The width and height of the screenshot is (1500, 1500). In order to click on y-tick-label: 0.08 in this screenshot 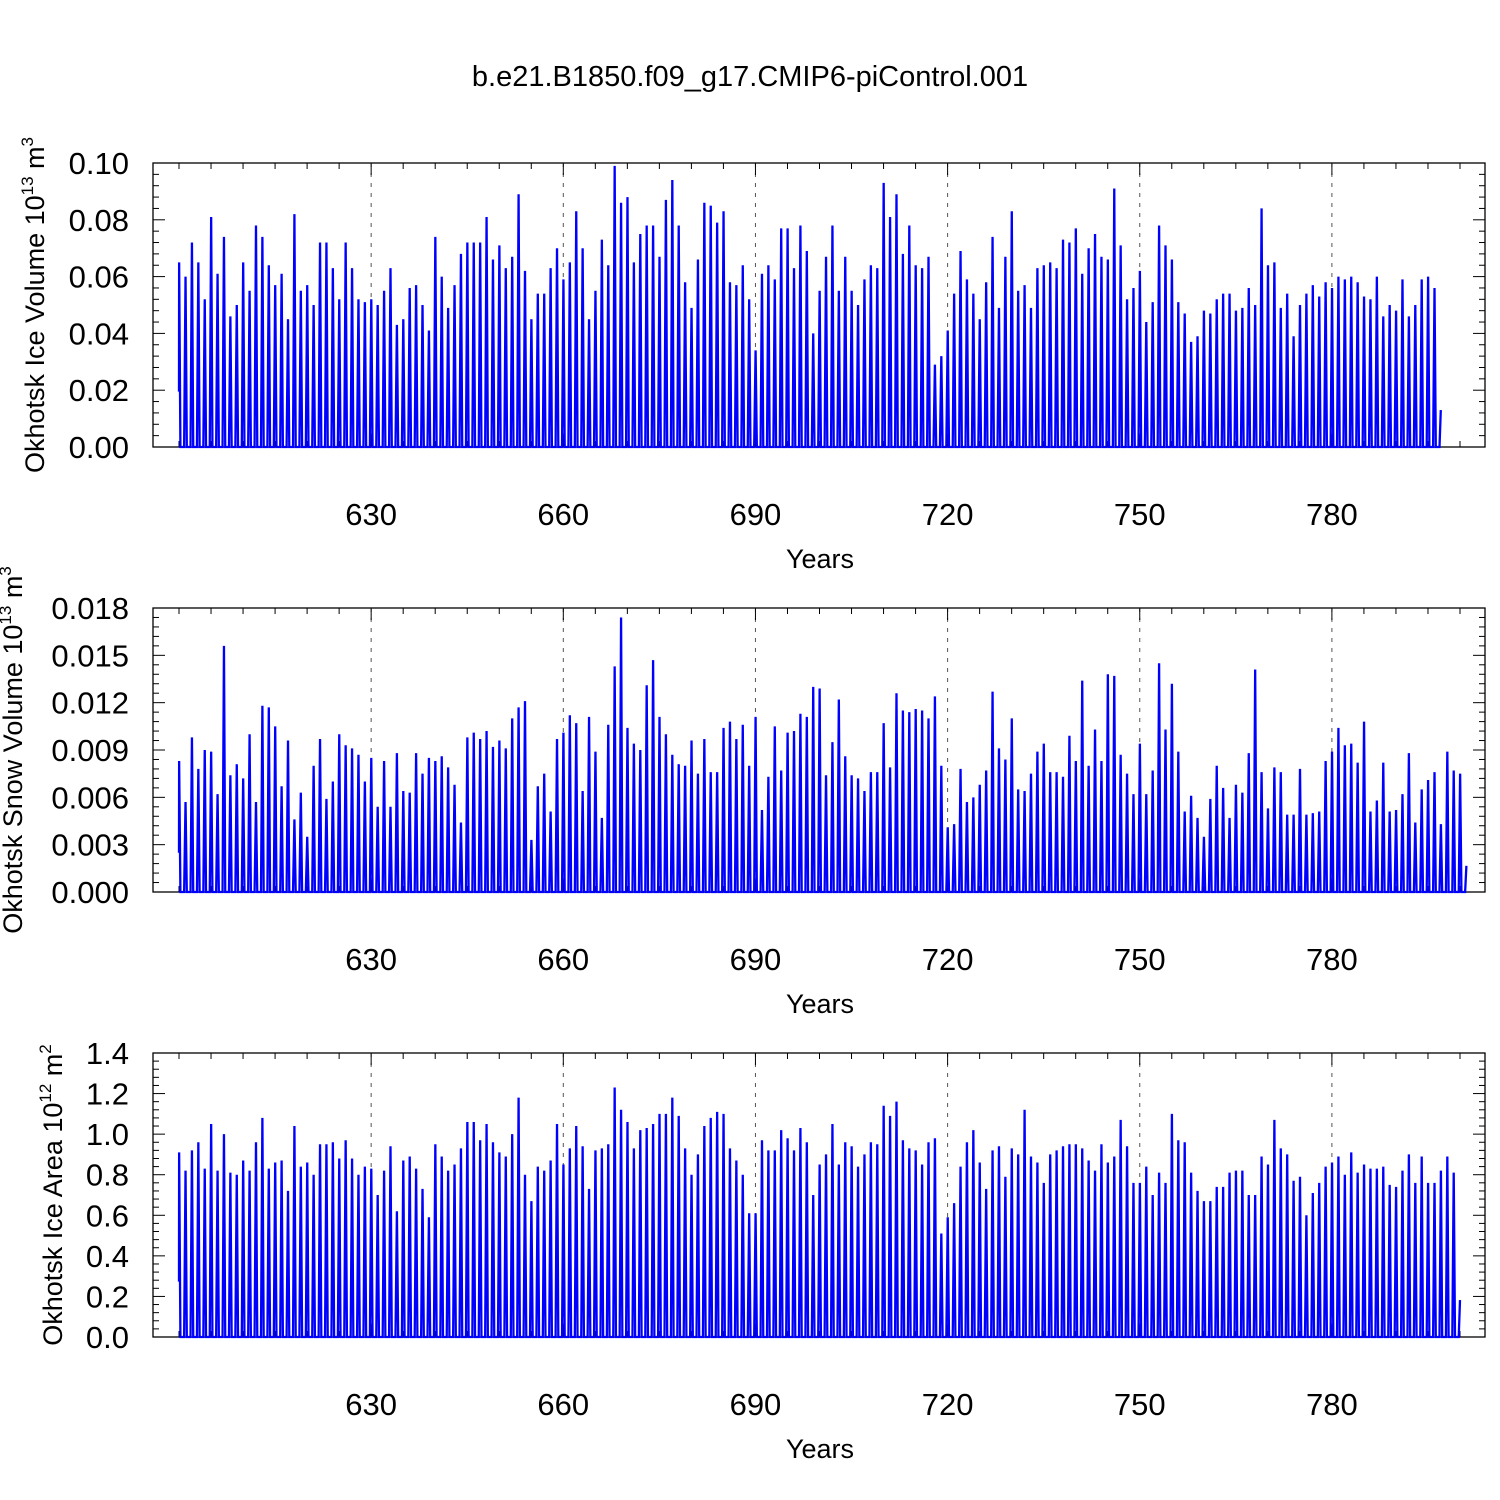, I will do `click(99, 220)`.